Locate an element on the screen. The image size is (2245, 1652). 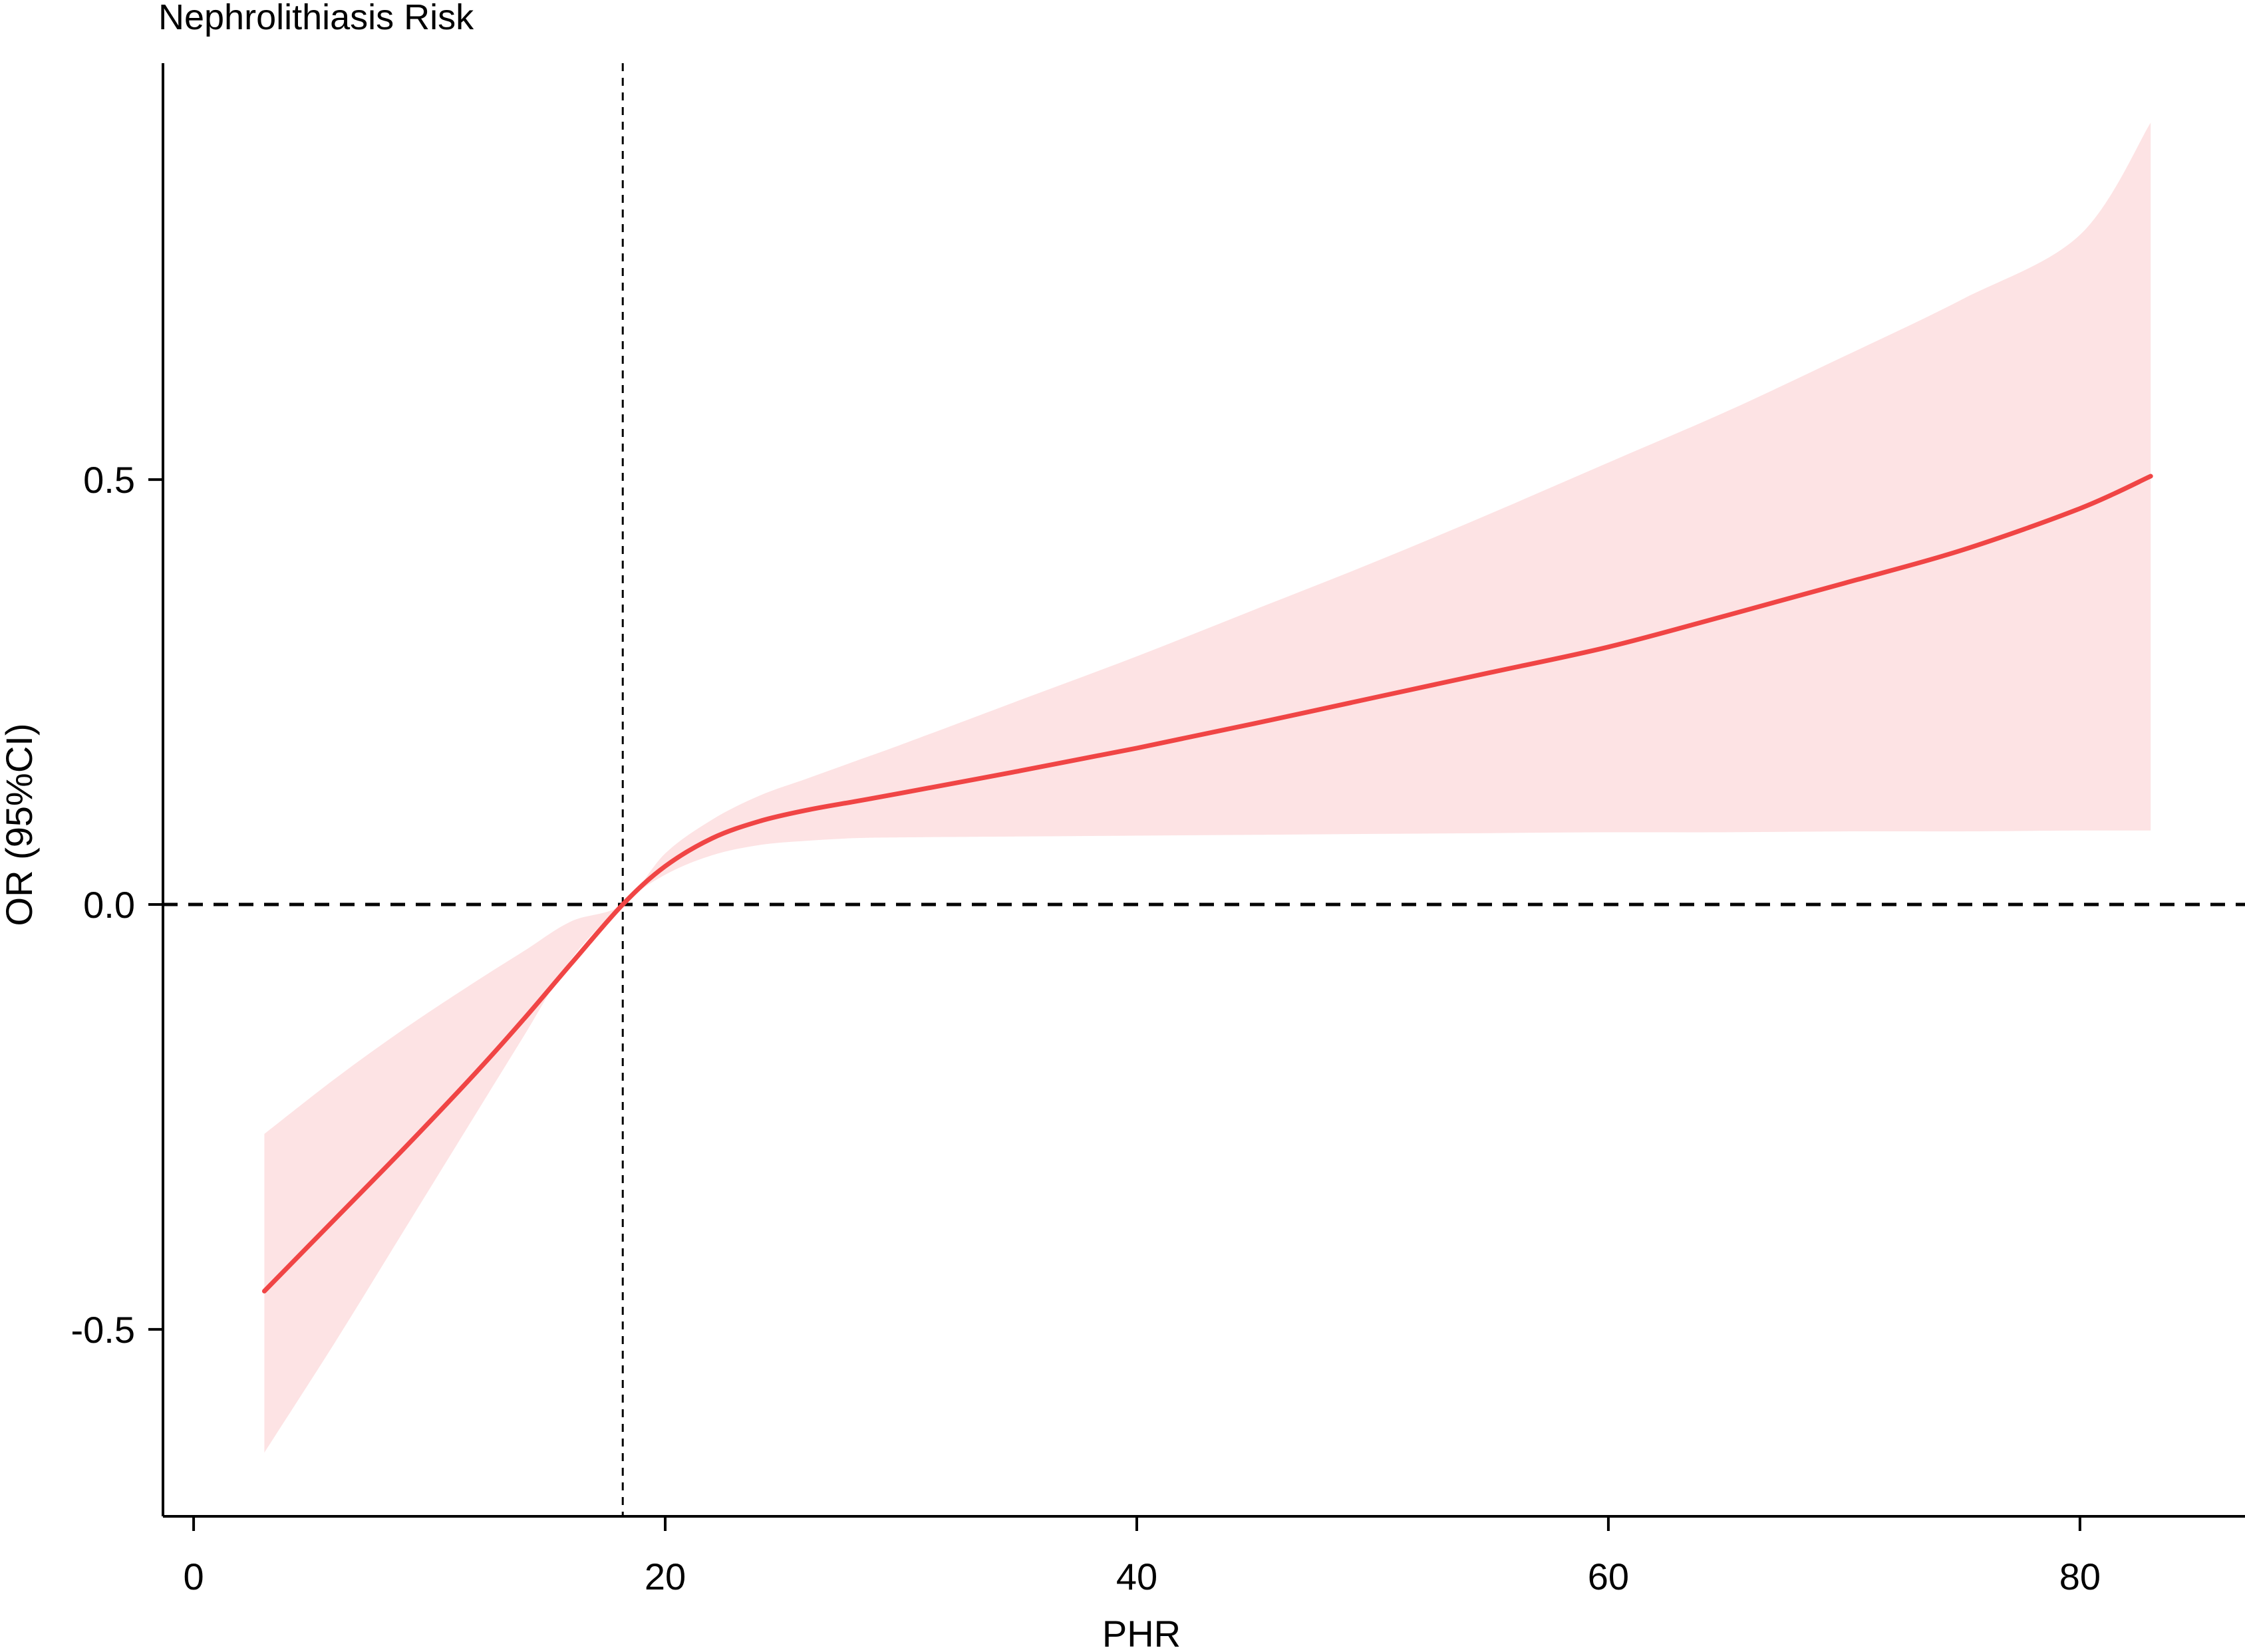
y-tick-label: 0.5 is located at coordinates (109, 480).